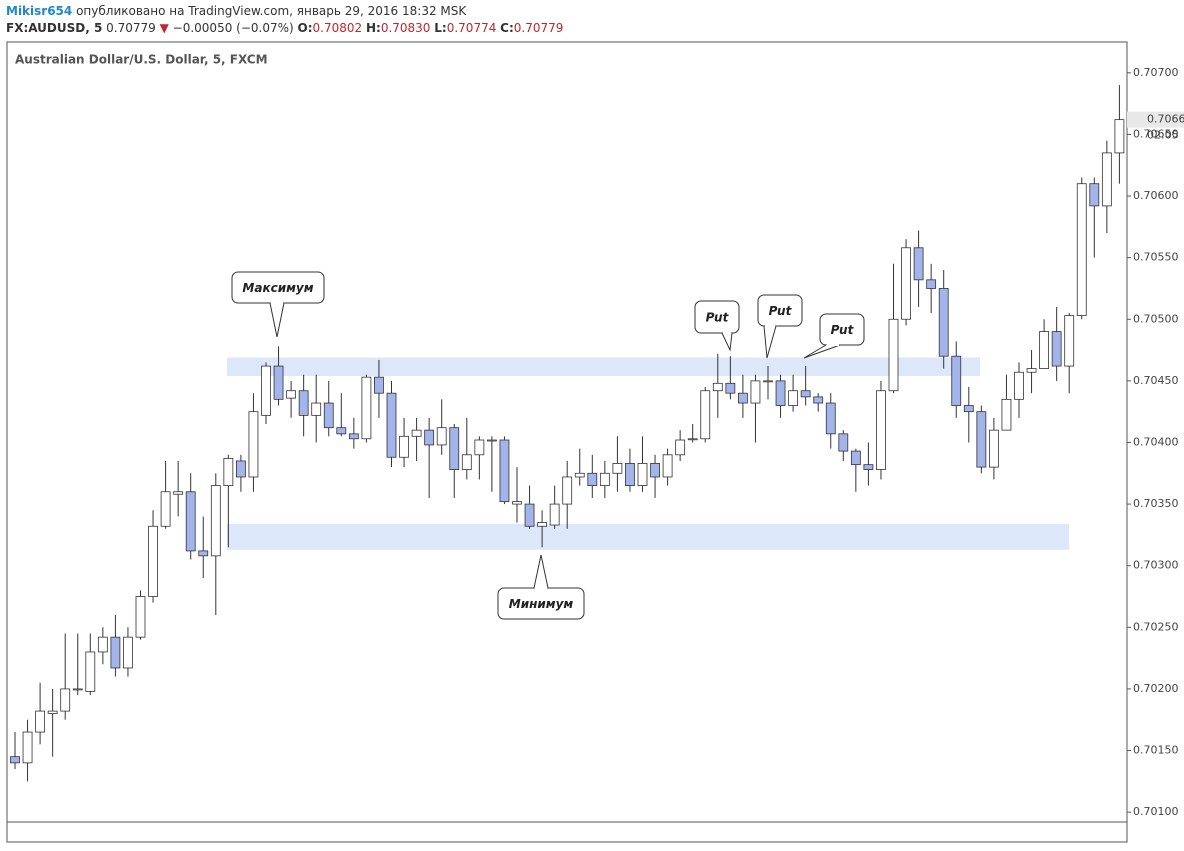  What do you see at coordinates (1163, 135) in the screenshot?
I see `countdown: 02:05` at bounding box center [1163, 135].